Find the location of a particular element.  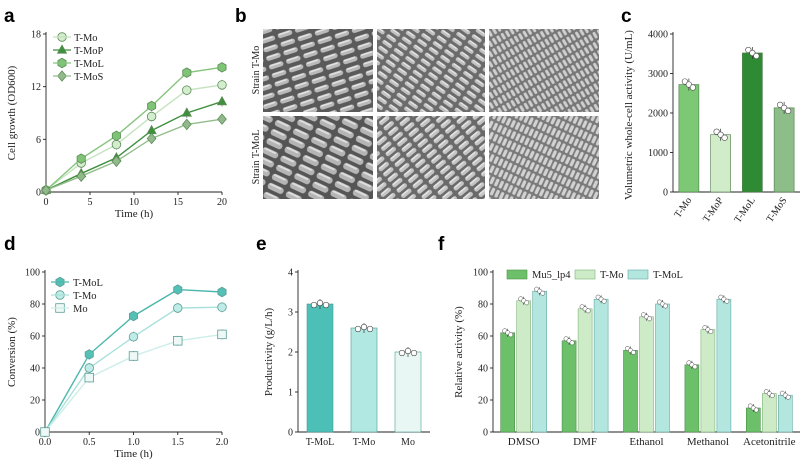

panel-letter-f: f is located at coordinates (441, 244).